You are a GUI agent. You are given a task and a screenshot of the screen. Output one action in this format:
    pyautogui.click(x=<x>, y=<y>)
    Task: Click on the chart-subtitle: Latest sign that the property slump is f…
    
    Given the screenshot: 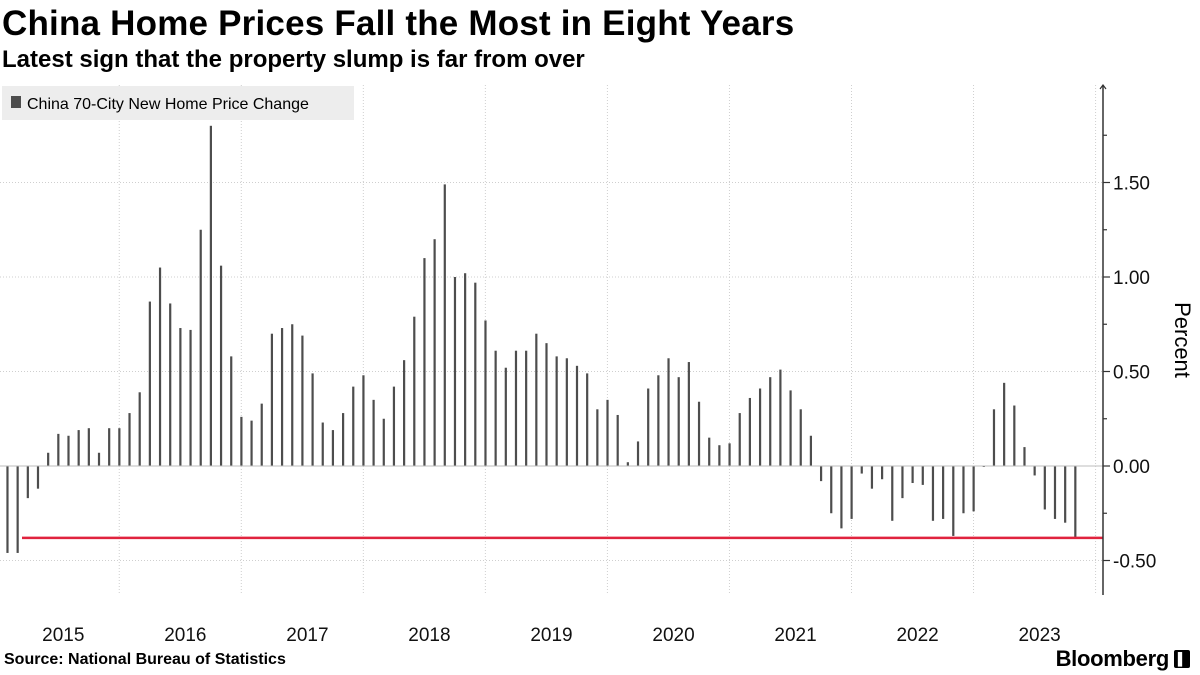 What is the action you would take?
    pyautogui.click(x=293, y=59)
    